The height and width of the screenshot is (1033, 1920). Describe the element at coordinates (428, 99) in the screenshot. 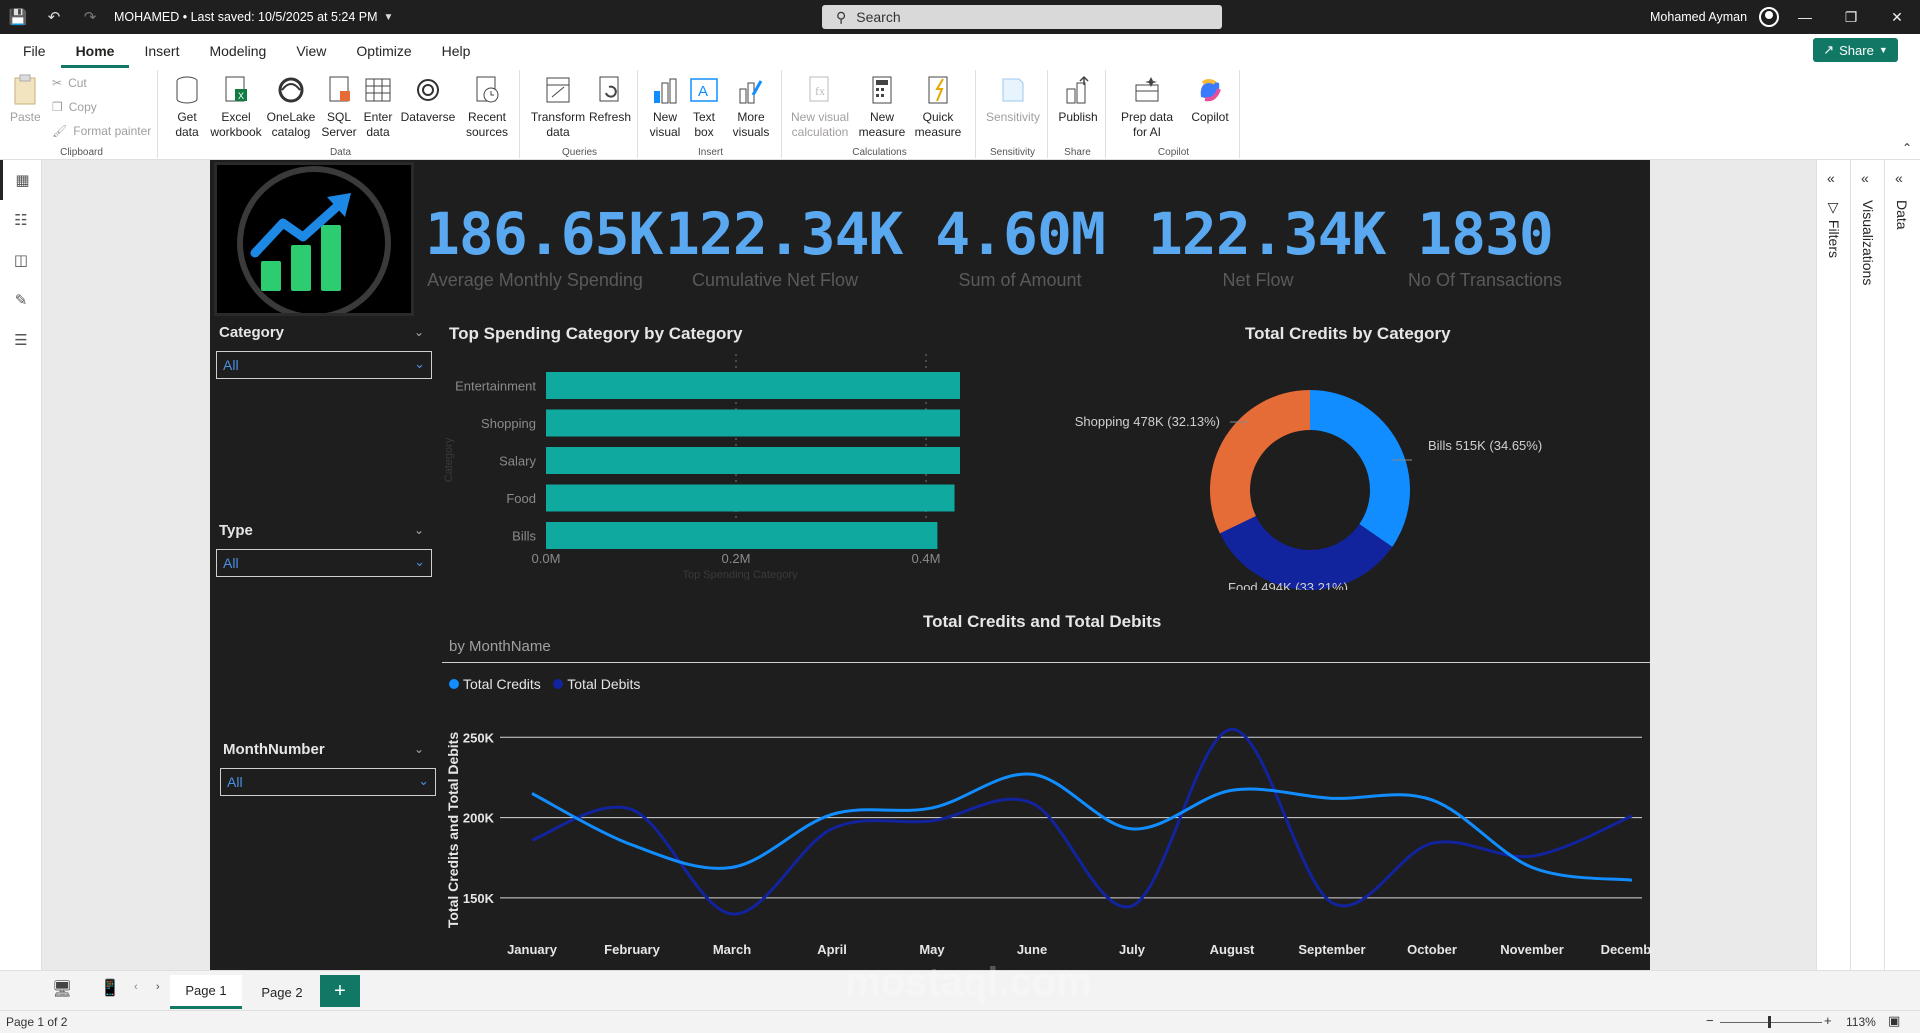

I see `dataverse-button: Dataverse` at that location.